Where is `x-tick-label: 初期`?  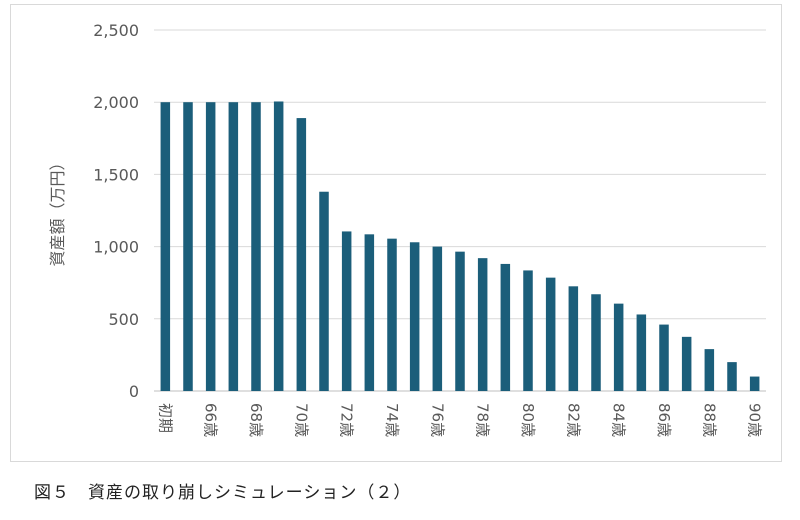
x-tick-label: 初期 is located at coordinates (165, 418).